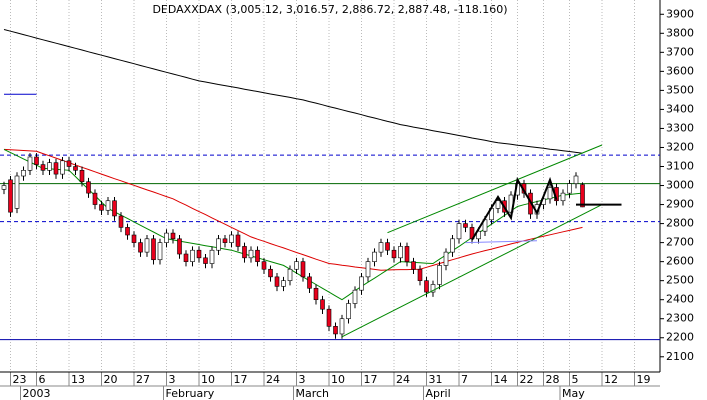  I want to click on y-tick-label: 3200, so click(680, 146).